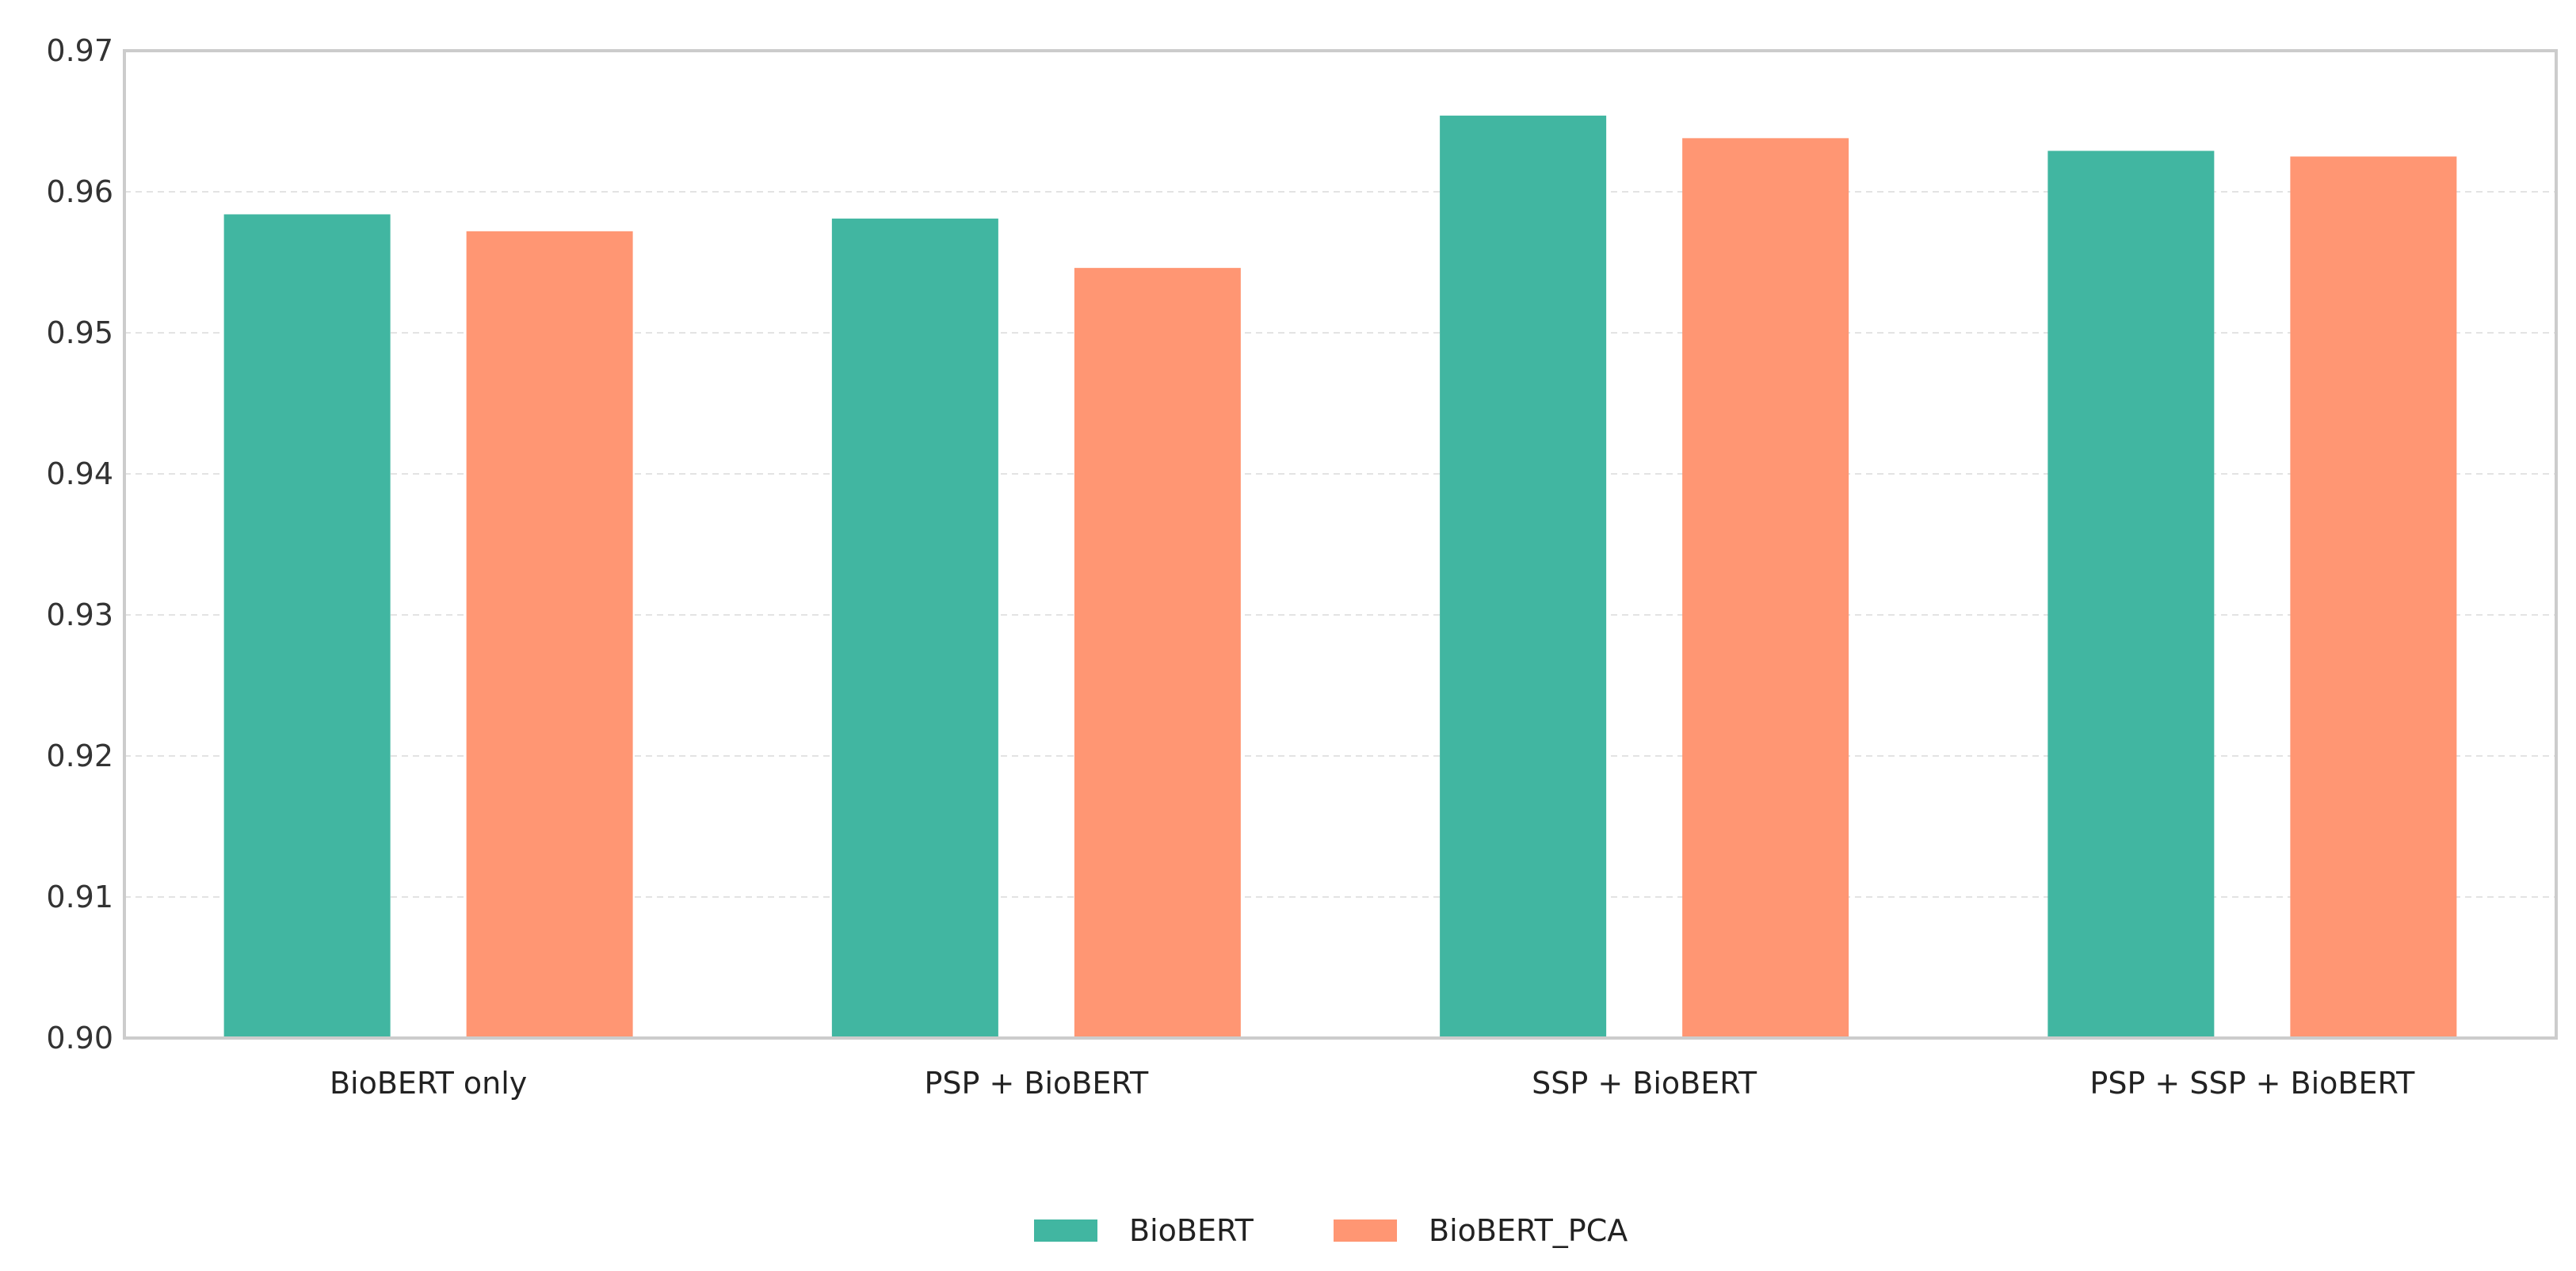  I want to click on y-tick-label: 0.92, so click(79, 756).